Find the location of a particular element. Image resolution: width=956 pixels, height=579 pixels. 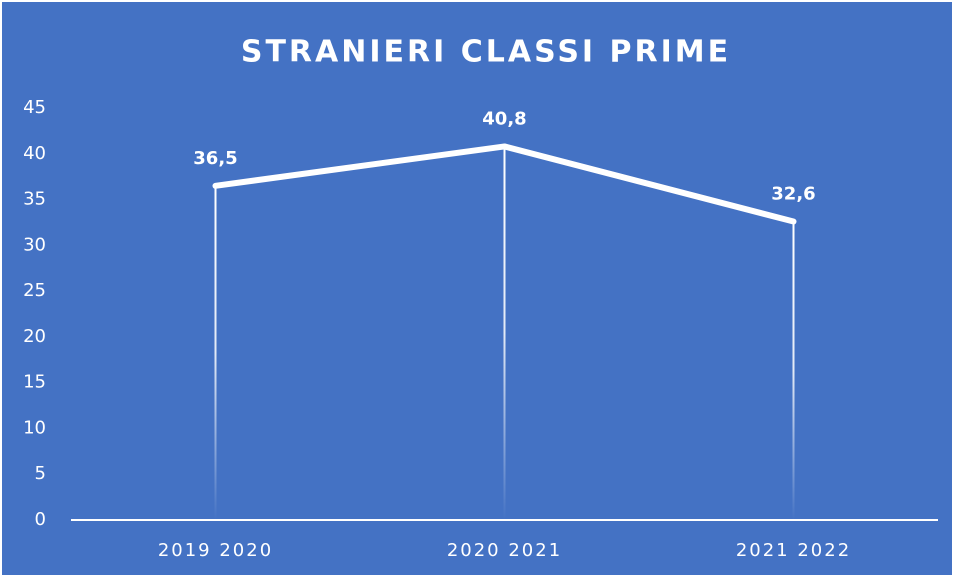

data-line is located at coordinates (504, 184).